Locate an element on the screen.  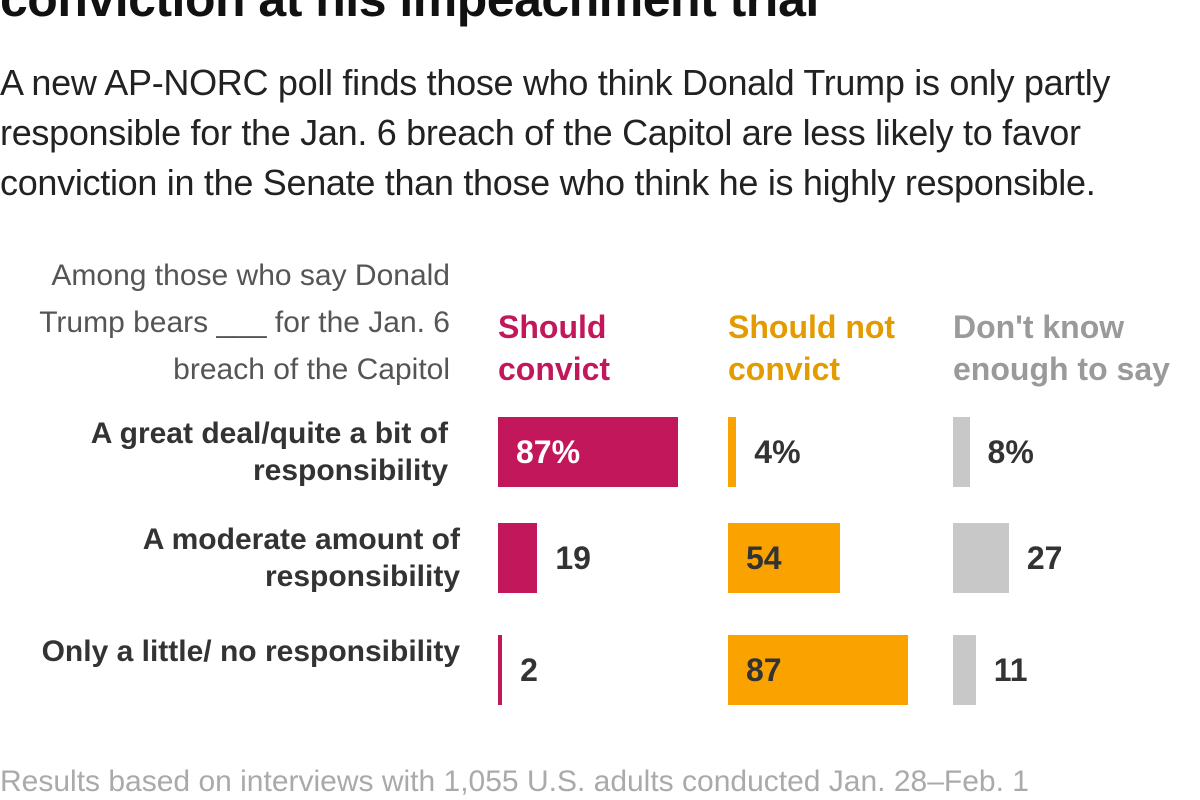
legend-entry: Don't know enough to say is located at coordinates (1061, 348).